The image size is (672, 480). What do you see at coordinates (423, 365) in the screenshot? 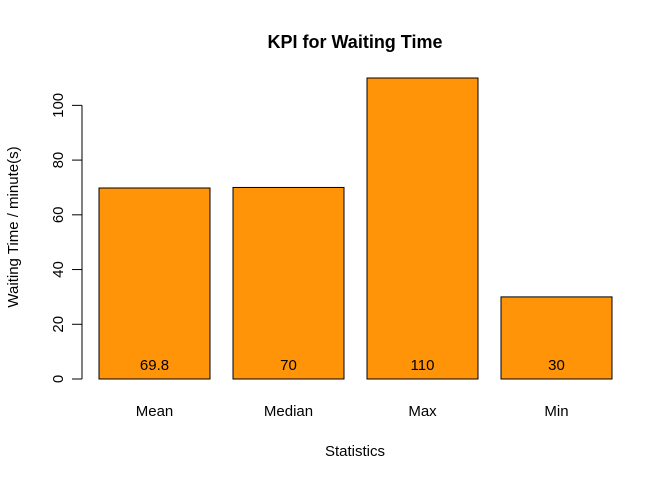
I see `data-label-max: 110` at bounding box center [423, 365].